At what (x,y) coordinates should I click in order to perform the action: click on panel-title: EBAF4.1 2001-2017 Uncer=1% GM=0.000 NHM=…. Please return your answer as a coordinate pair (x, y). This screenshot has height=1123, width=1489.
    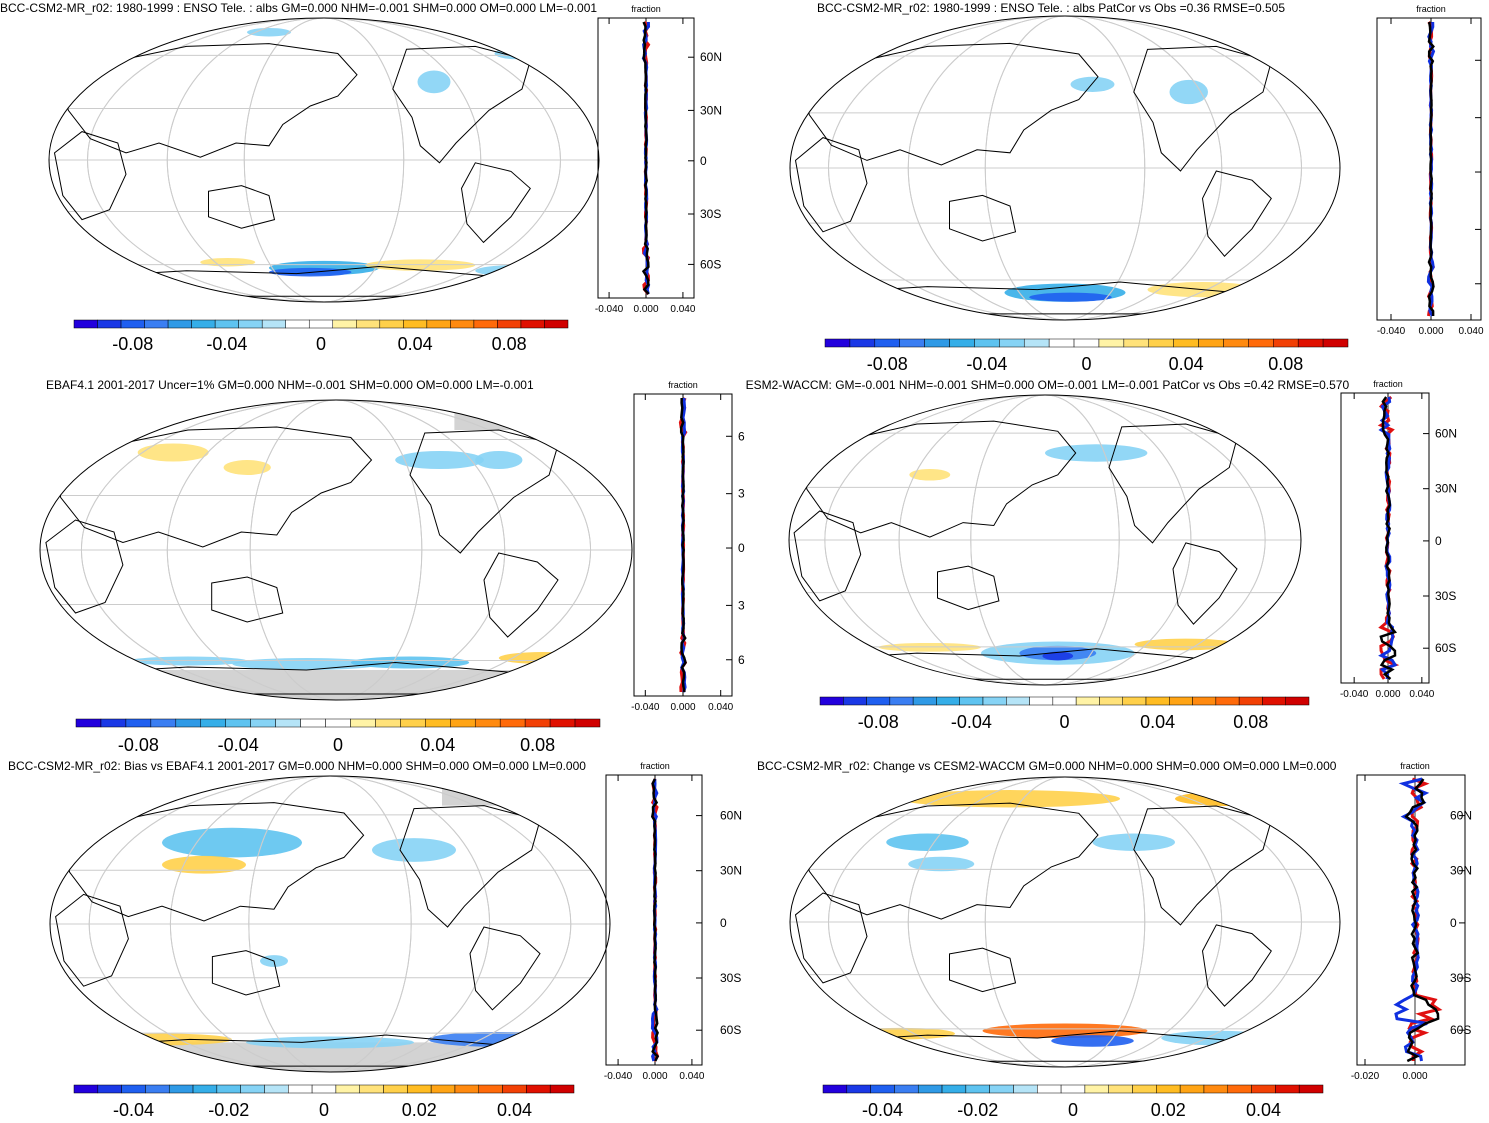
    Looking at the image, I should click on (290, 385).